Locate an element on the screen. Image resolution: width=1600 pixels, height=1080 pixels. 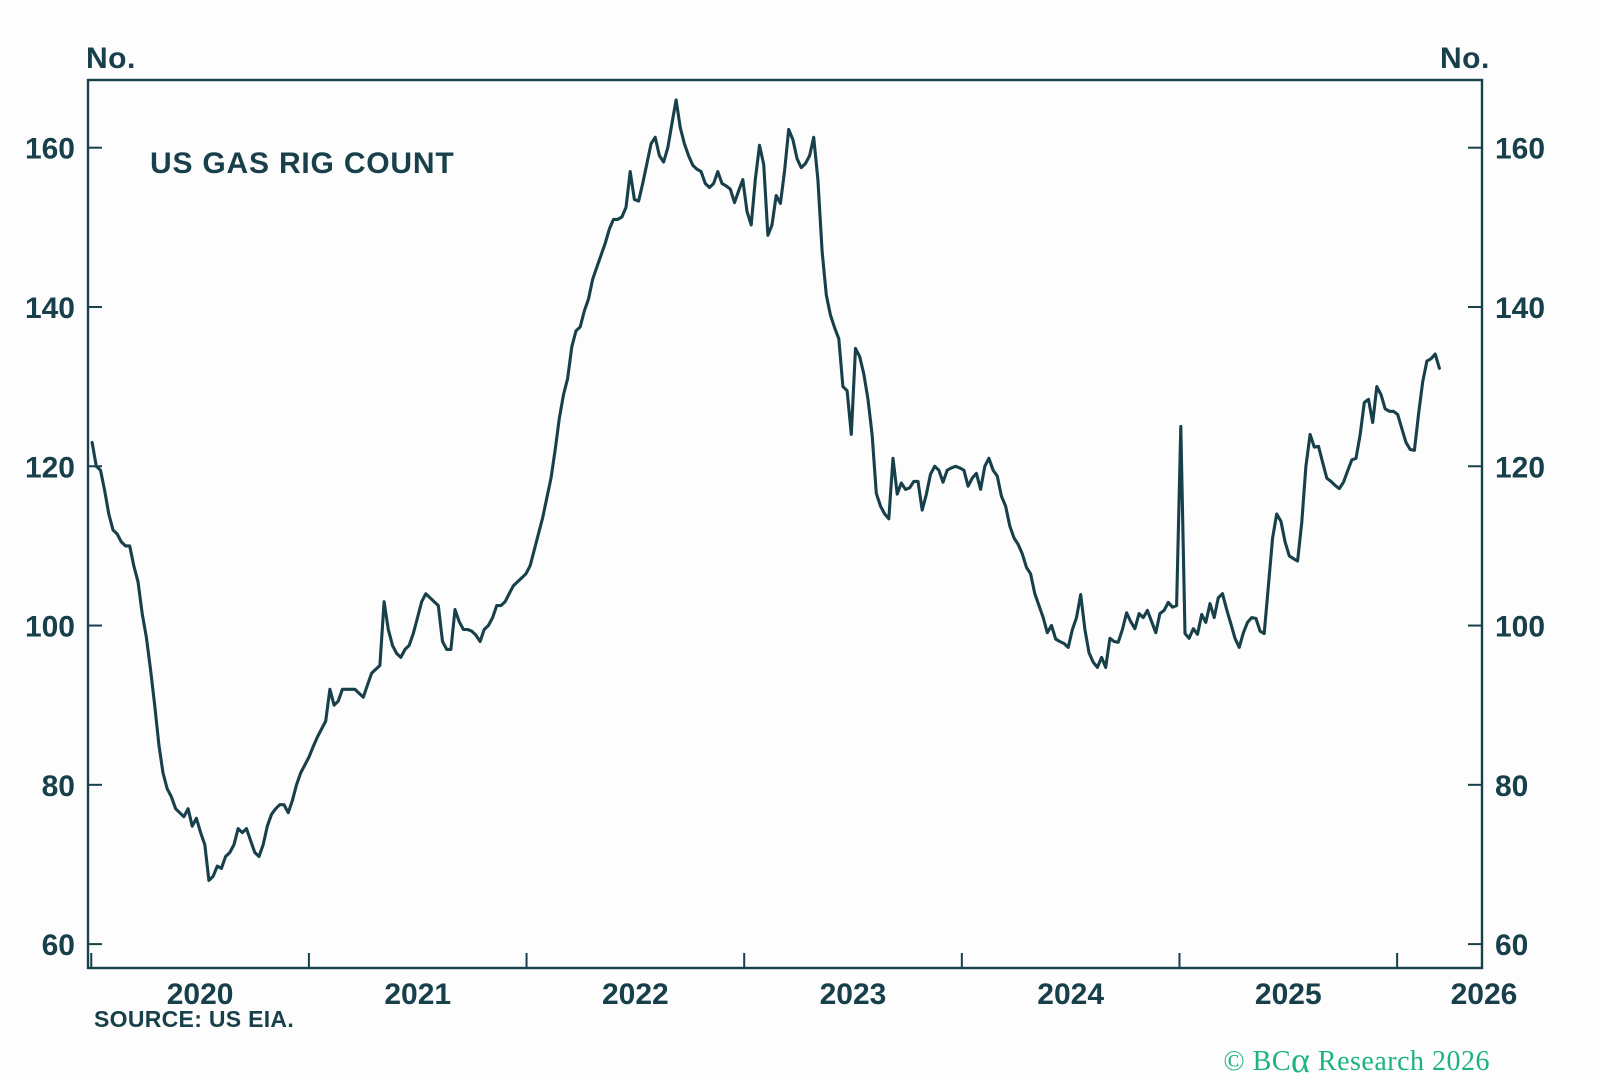
x-tick-label: 2022 is located at coordinates (635, 994).